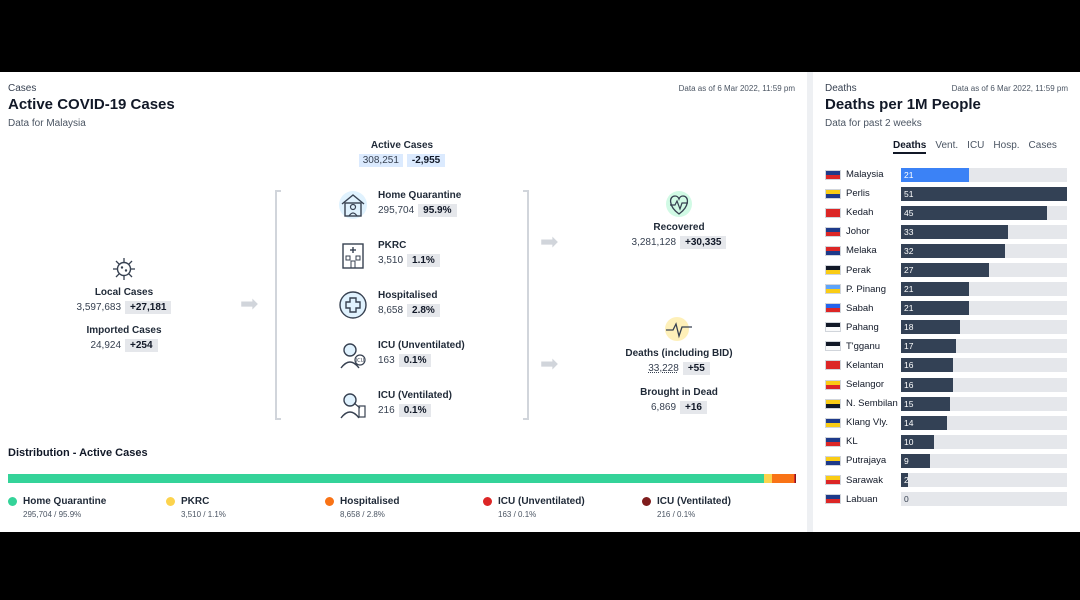 The image size is (1080, 600). I want to click on bar-track: 27, so click(984, 270).